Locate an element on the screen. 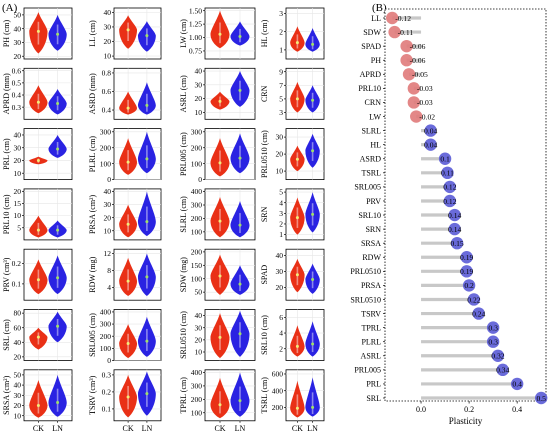  y-tick-label: 300 is located at coordinates (197, 386).